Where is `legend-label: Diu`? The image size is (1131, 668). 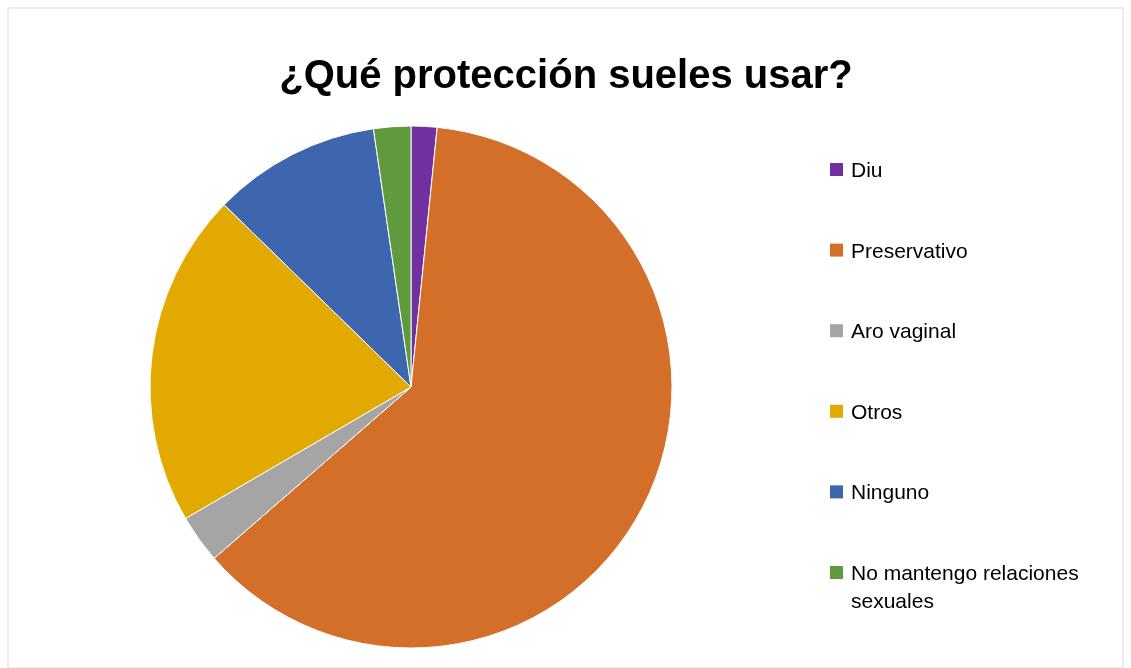
legend-label: Diu is located at coordinates (867, 169).